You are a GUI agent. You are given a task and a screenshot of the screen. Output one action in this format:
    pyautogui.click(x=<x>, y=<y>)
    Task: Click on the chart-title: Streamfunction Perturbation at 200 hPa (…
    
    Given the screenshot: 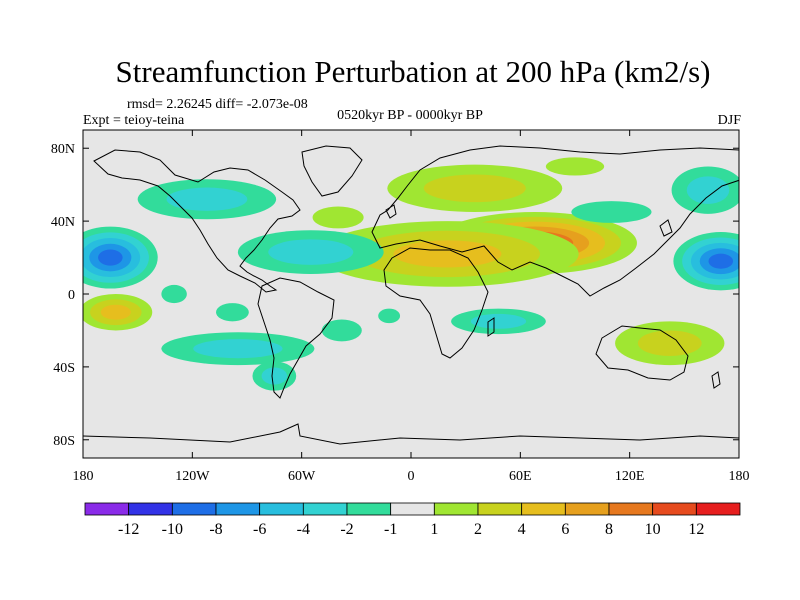 What is the action you would take?
    pyautogui.click(x=413, y=71)
    